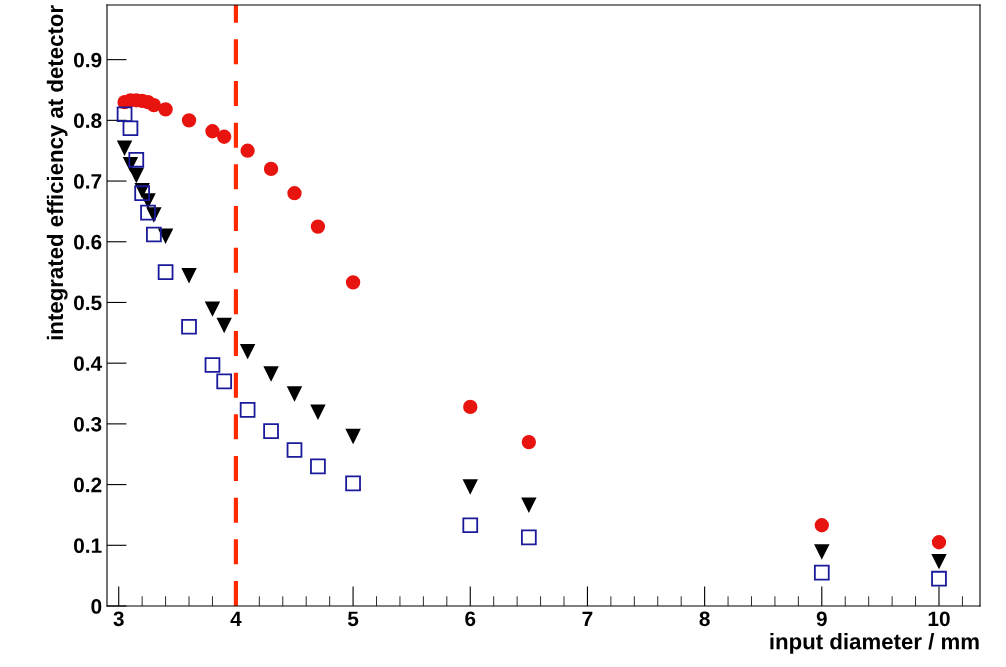  Describe the element at coordinates (88, 181) in the screenshot. I see `y-tick-label: 0.7` at that location.